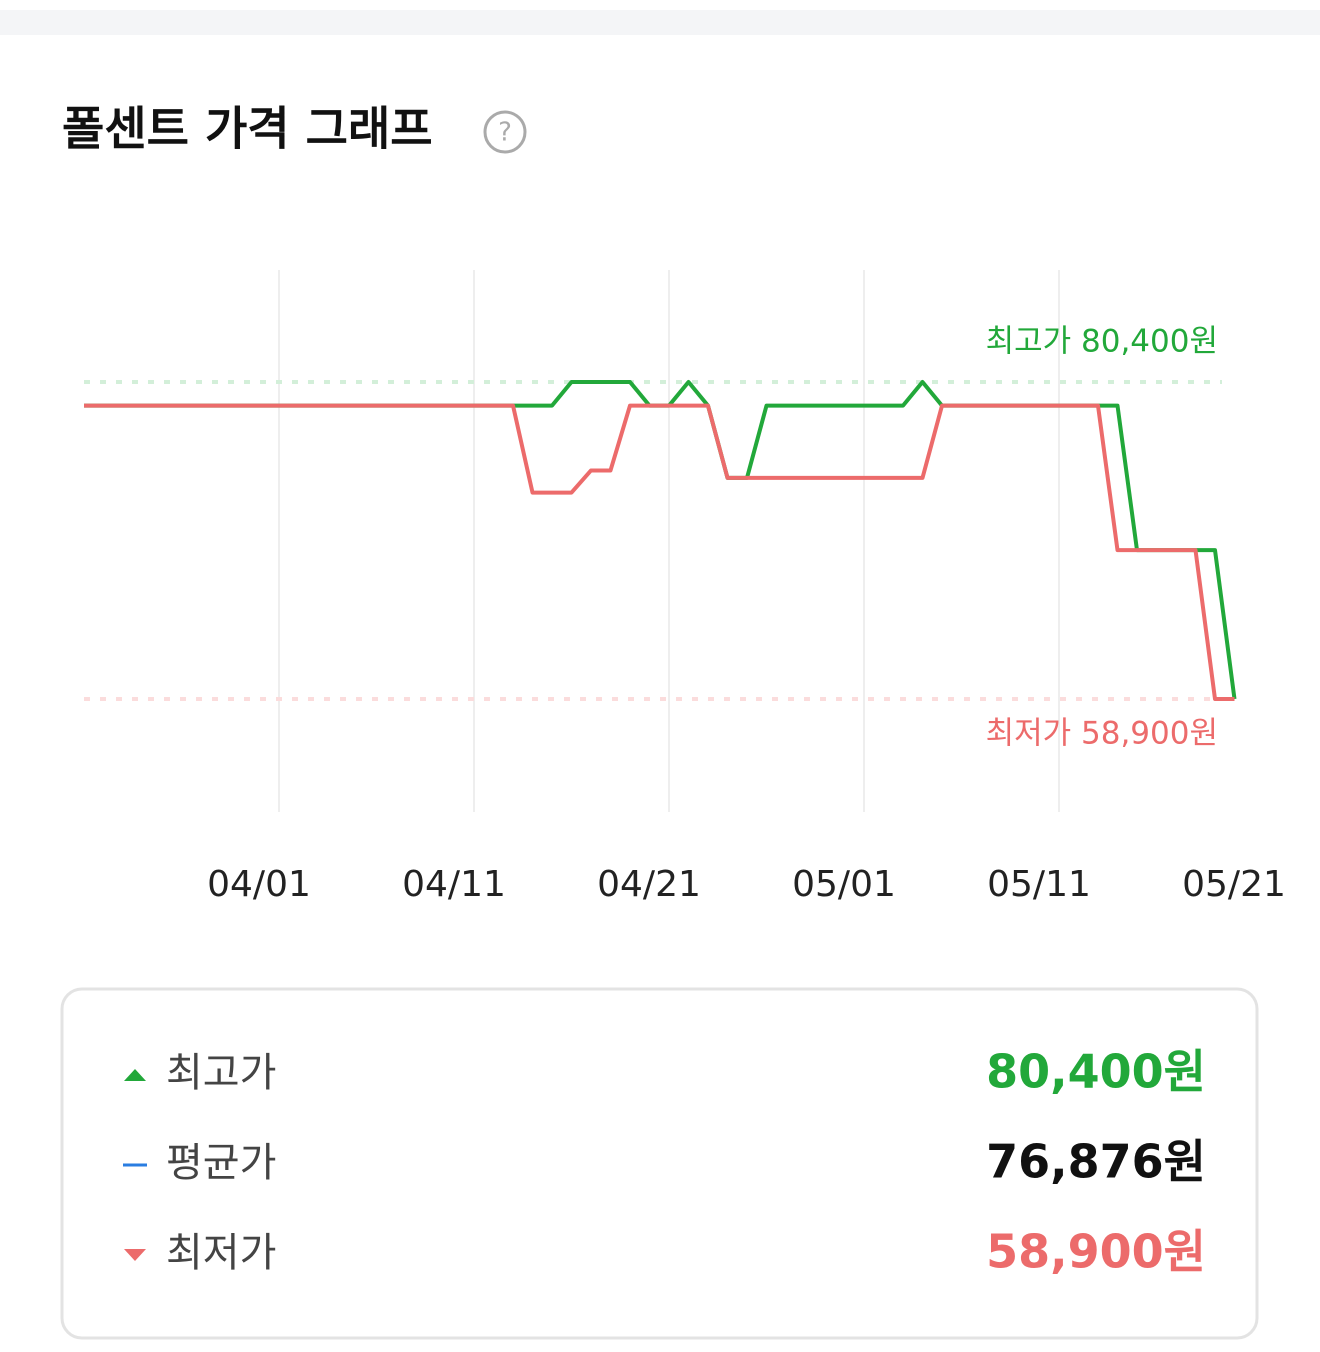 The image size is (1320, 1352). I want to click on up-icon, so click(135, 1075).